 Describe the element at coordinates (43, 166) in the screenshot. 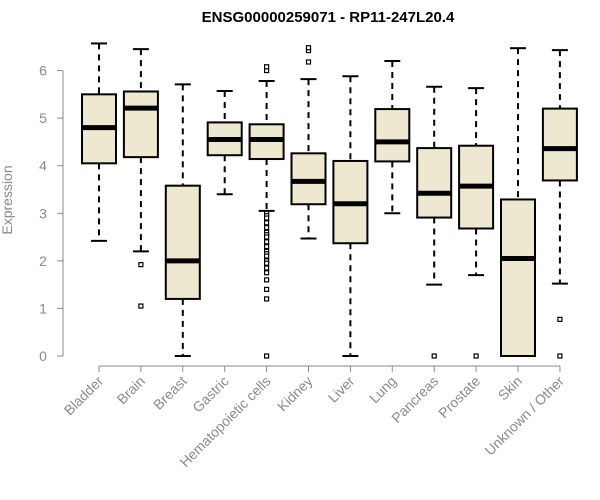

I see `y-tick-label: 4` at that location.